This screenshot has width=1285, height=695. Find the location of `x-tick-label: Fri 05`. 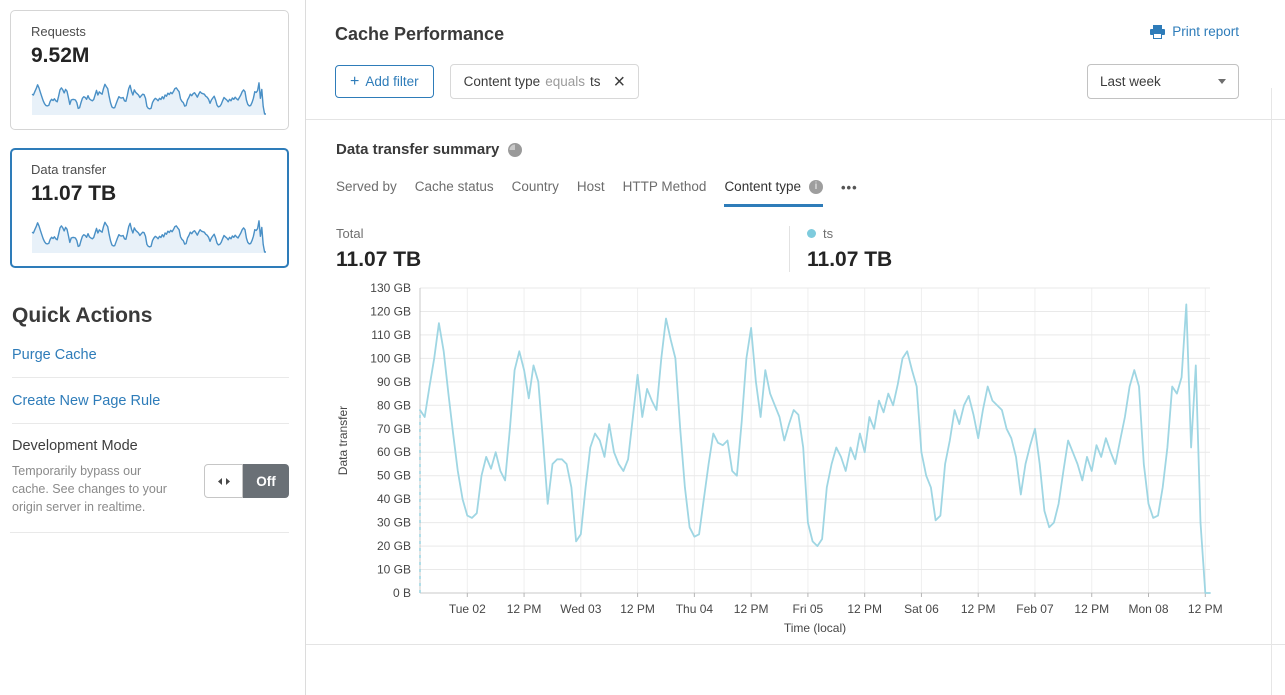

x-tick-label: Fri 05 is located at coordinates (808, 609).